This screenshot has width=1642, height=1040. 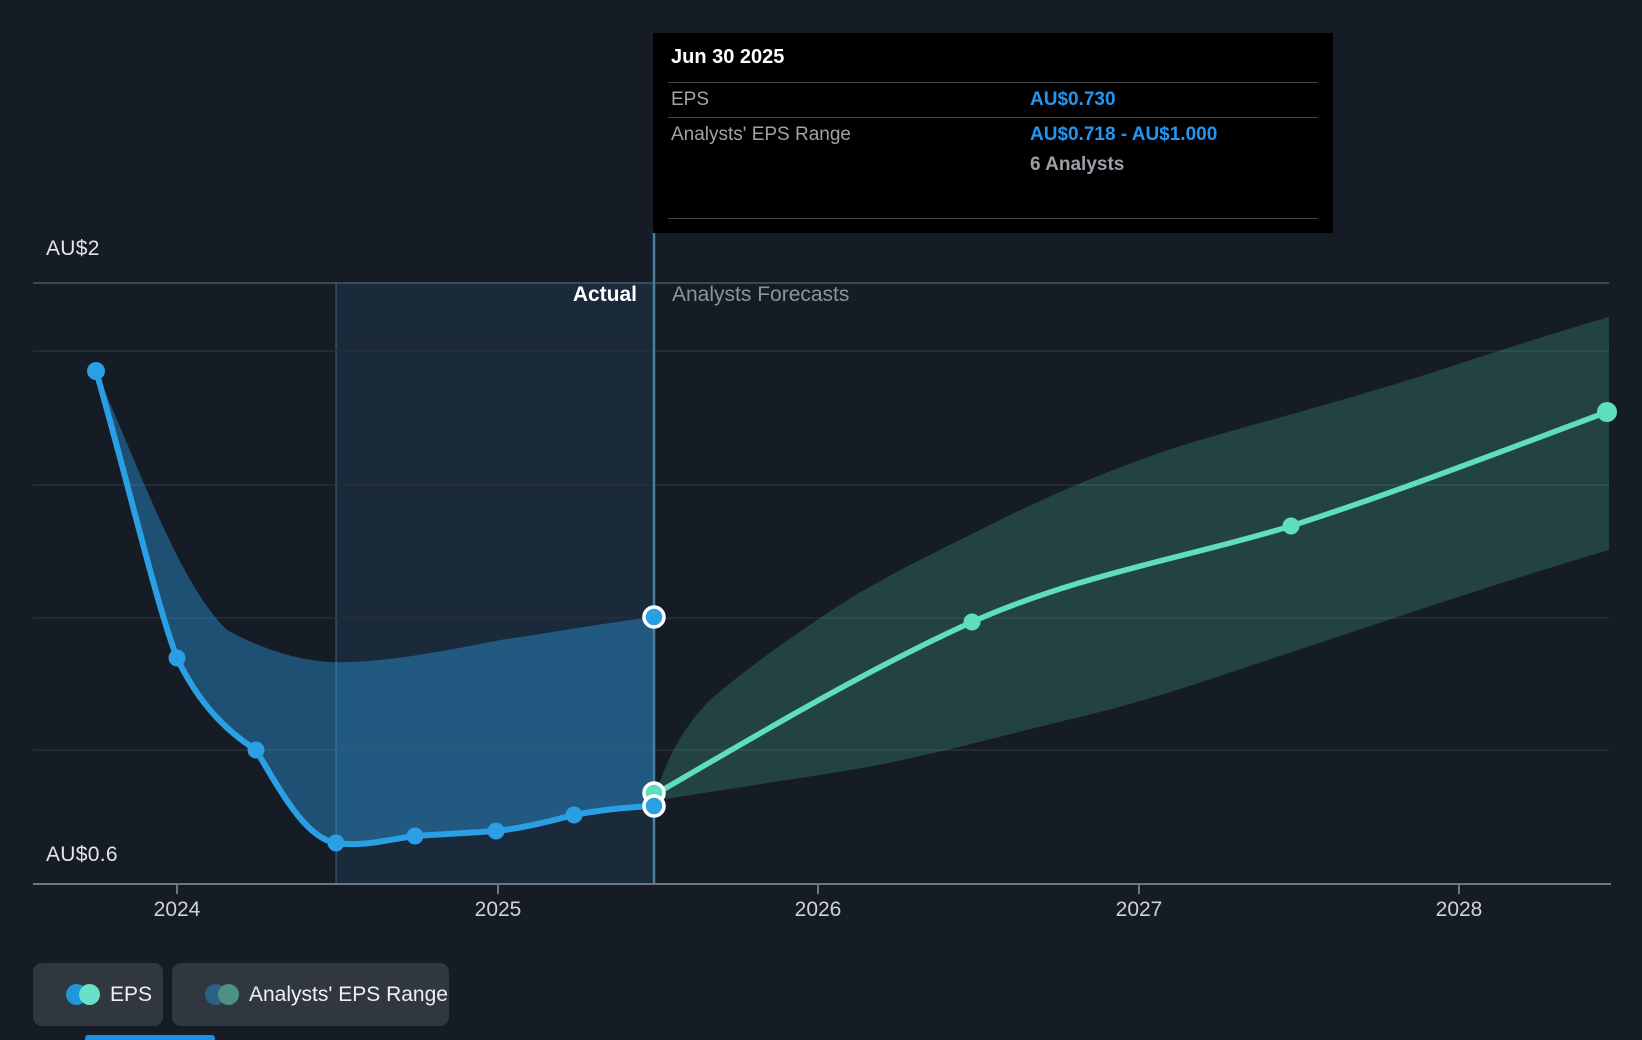 I want to click on x-axis-label-2025: 2025, so click(x=498, y=909).